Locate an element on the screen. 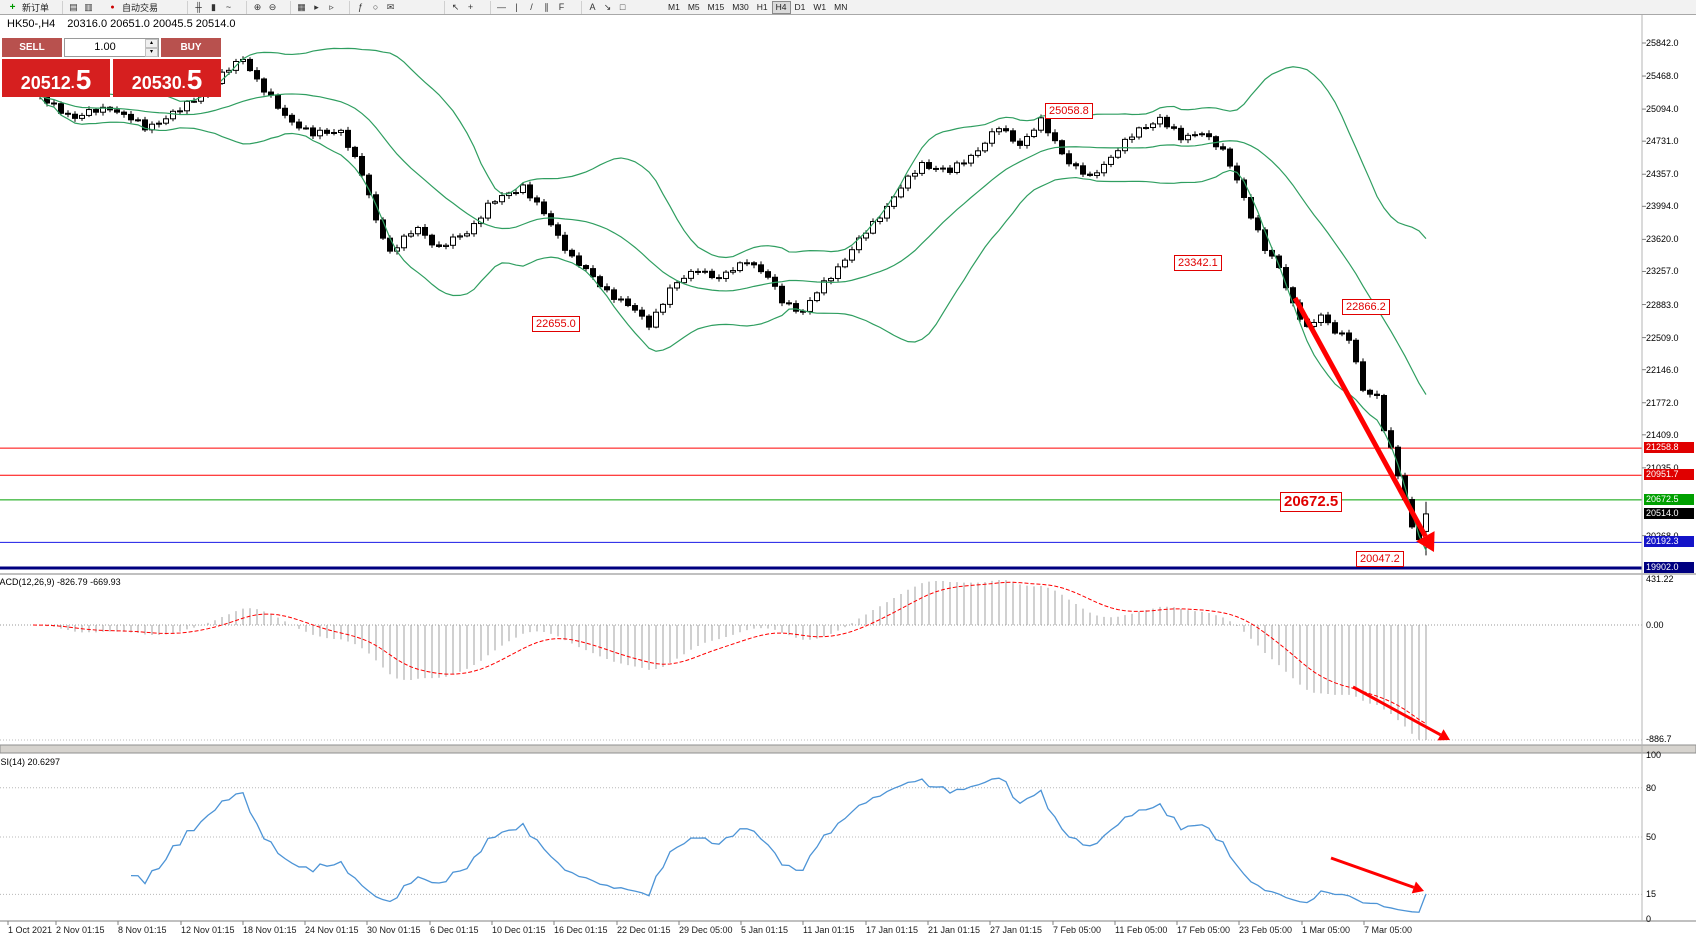 Image resolution: width=1696 pixels, height=937 pixels. candlestick-icon: ▮ is located at coordinates (213, 7).